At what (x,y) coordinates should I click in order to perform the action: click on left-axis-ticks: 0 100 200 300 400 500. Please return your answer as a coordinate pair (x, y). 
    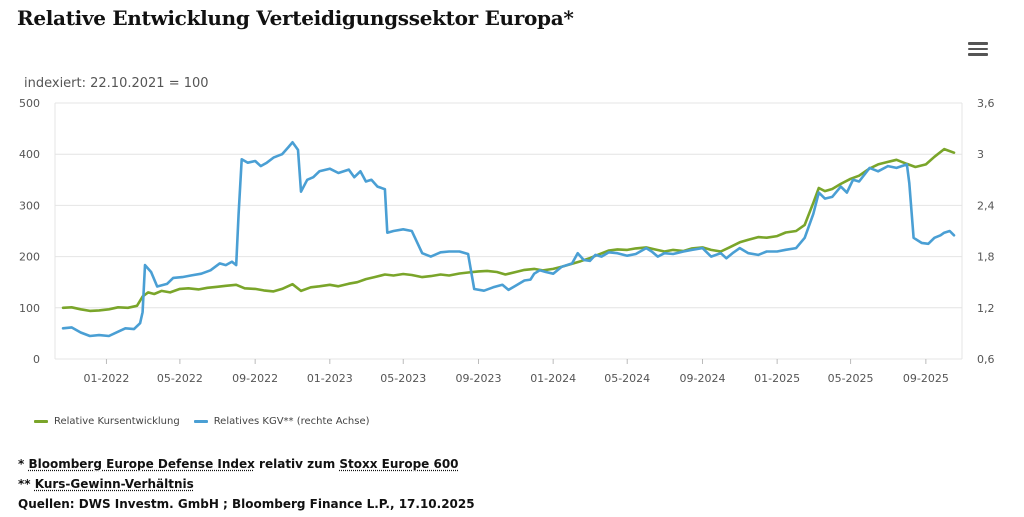
    Looking at the image, I should click on (29, 231).